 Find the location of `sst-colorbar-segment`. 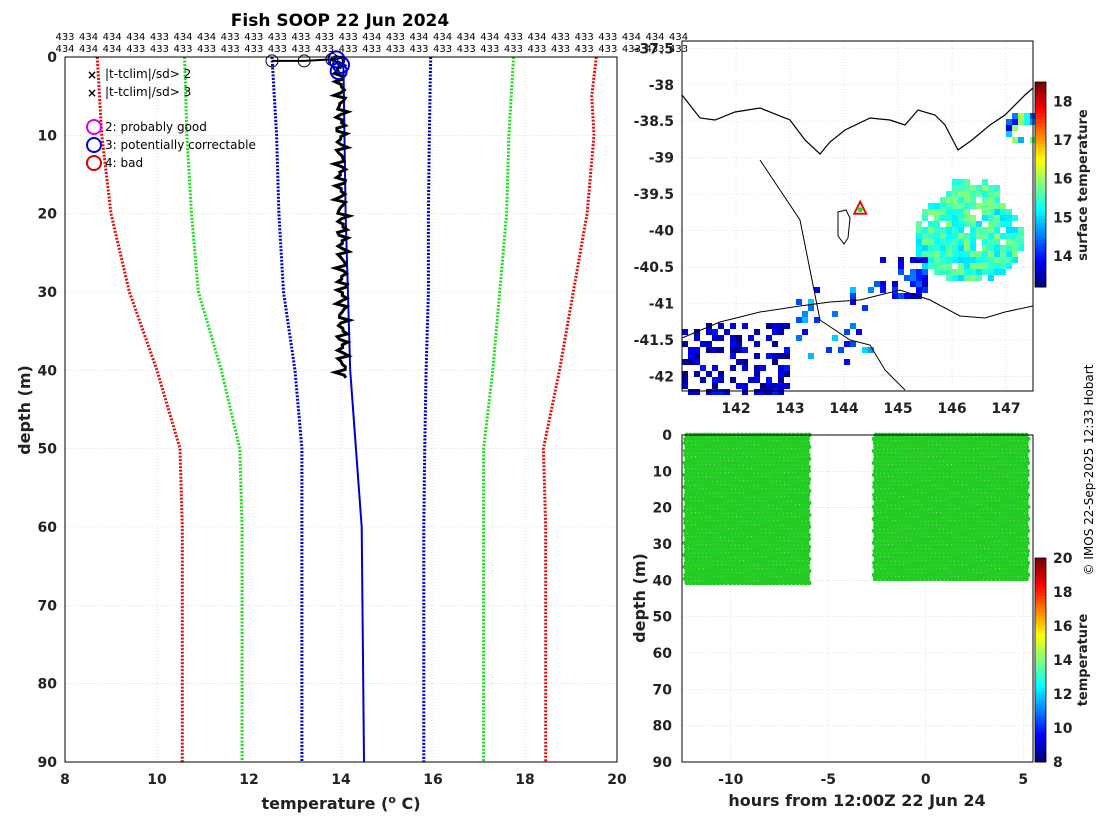

sst-colorbar-segment is located at coordinates (1040, 278).